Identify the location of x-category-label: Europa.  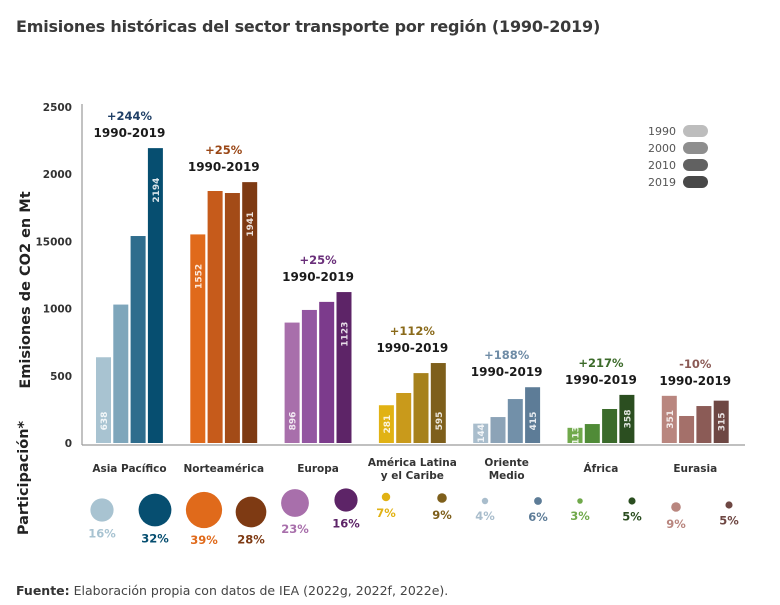
(318, 469).